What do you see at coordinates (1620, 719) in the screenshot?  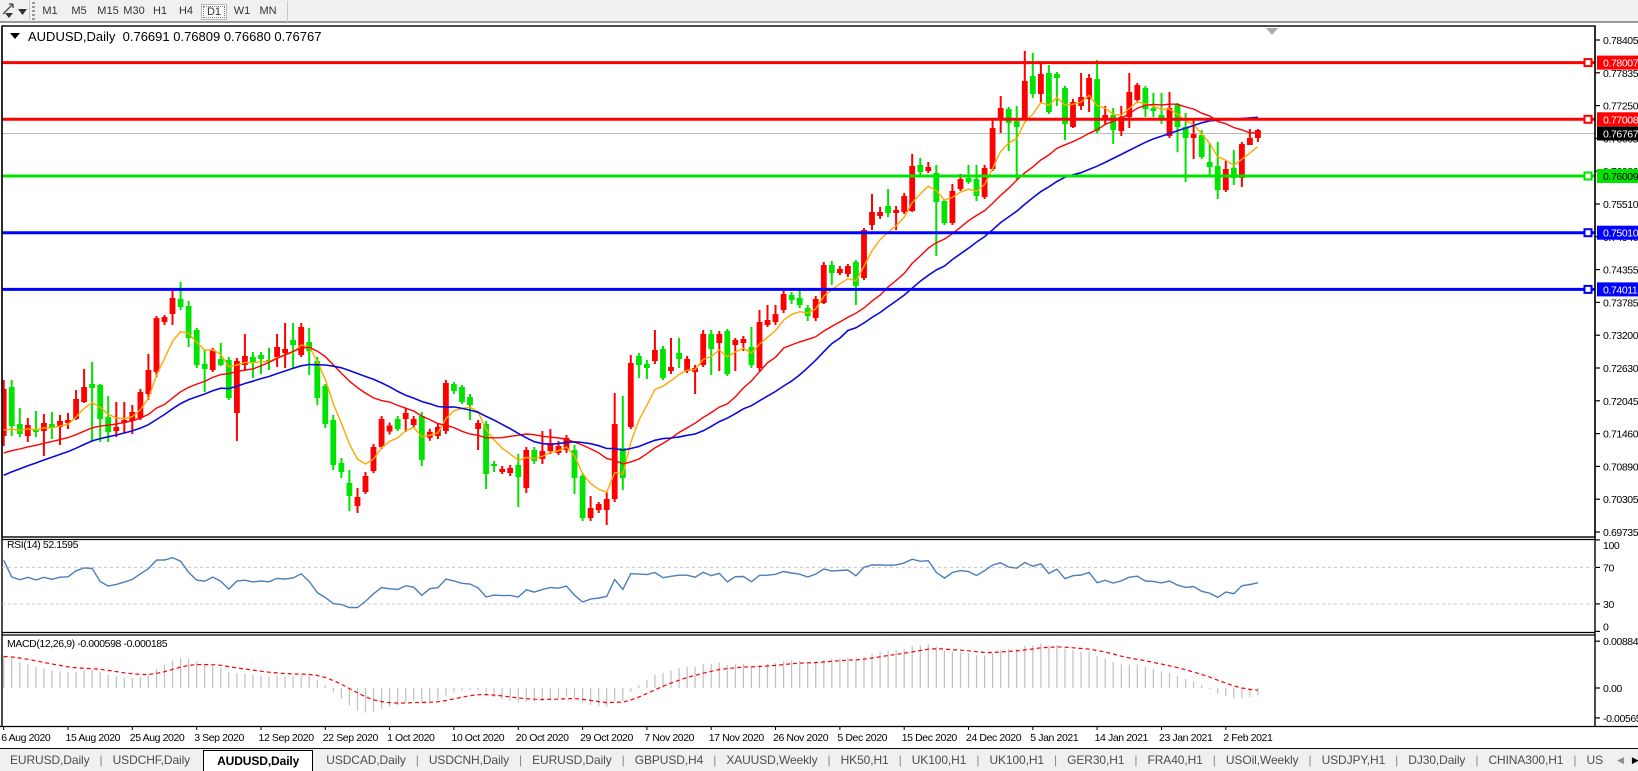 I see `svg-text: -0.005651` at bounding box center [1620, 719].